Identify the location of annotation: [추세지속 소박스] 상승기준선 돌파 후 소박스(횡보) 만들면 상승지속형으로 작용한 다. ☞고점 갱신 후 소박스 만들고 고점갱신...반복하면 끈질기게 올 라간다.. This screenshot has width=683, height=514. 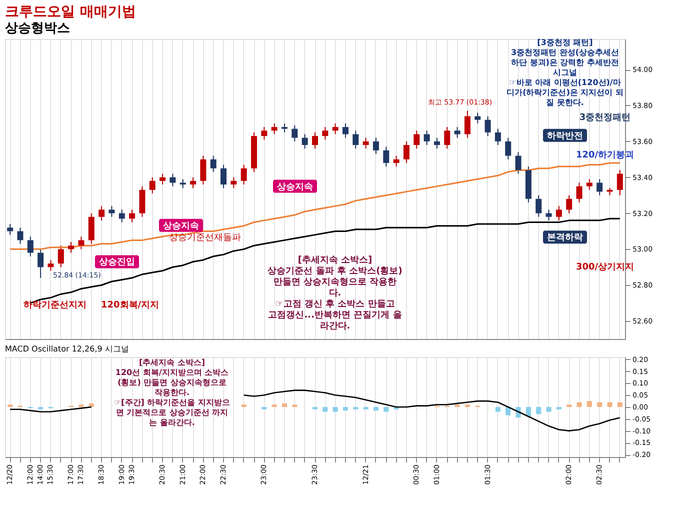
(335, 293).